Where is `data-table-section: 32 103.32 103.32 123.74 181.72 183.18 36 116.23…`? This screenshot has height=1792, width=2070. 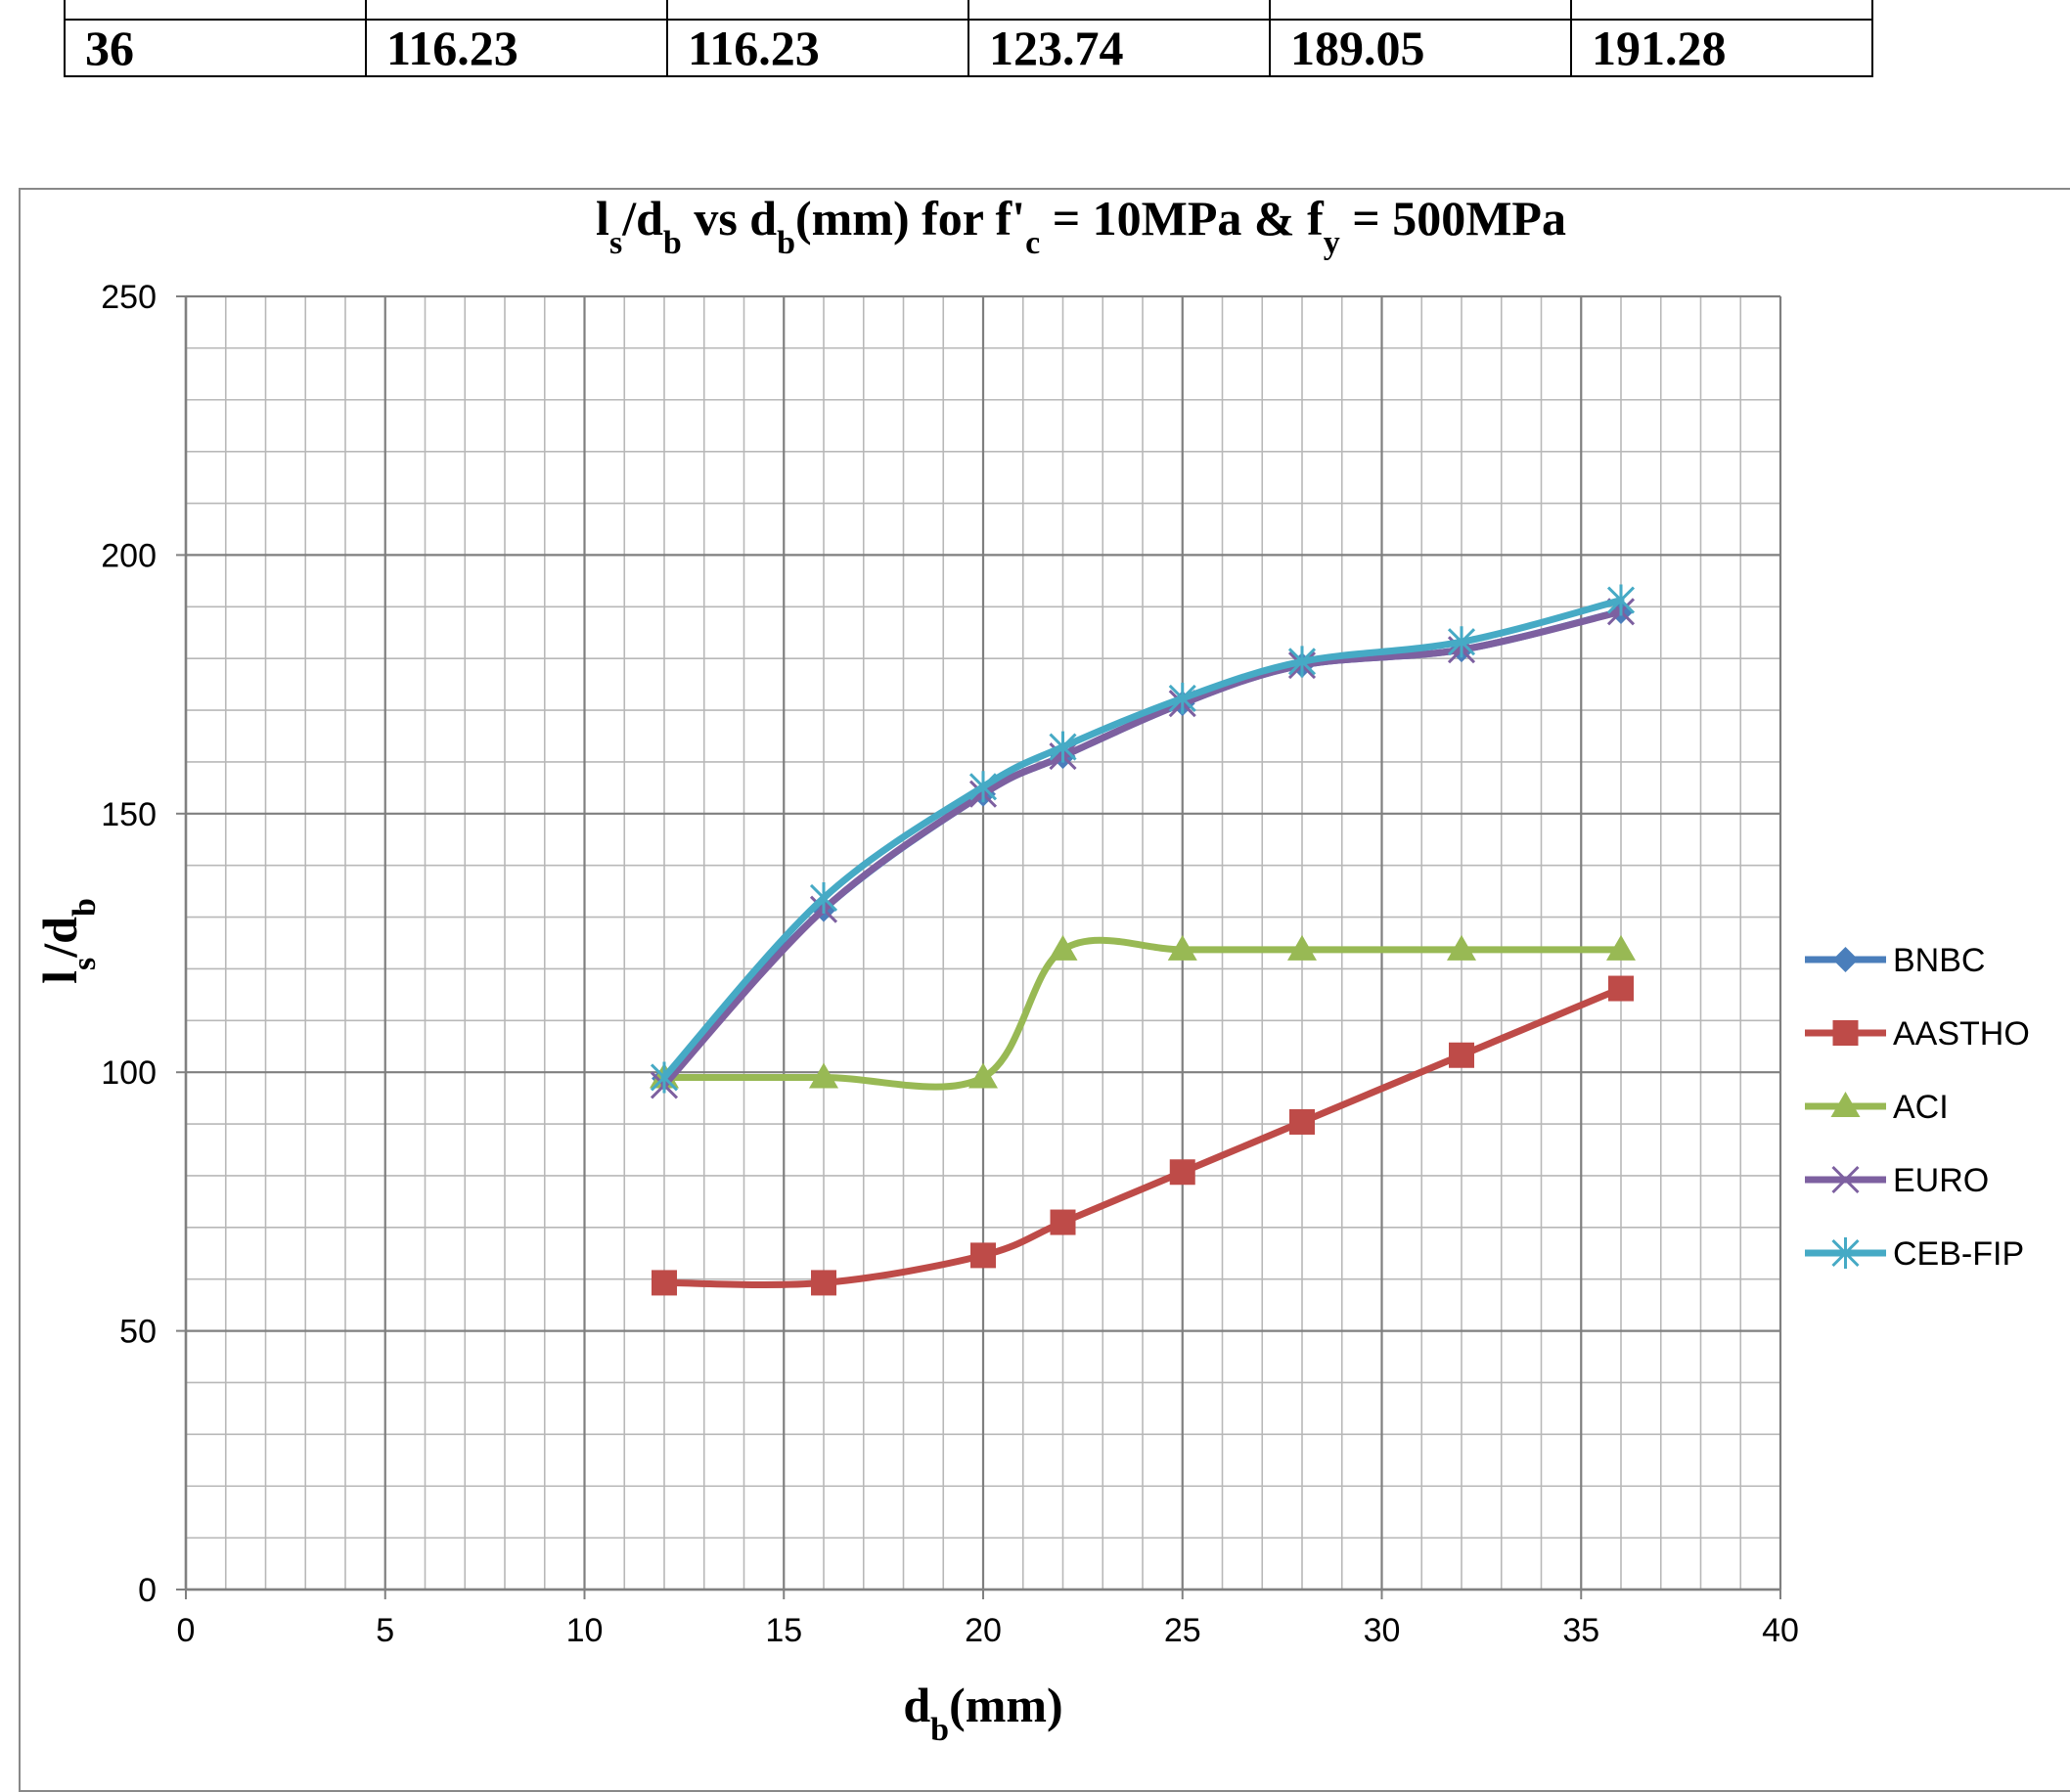
data-table-section: 32 103.32 103.32 123.74 181.72 183.18 36 116.23… is located at coordinates (1035, 39).